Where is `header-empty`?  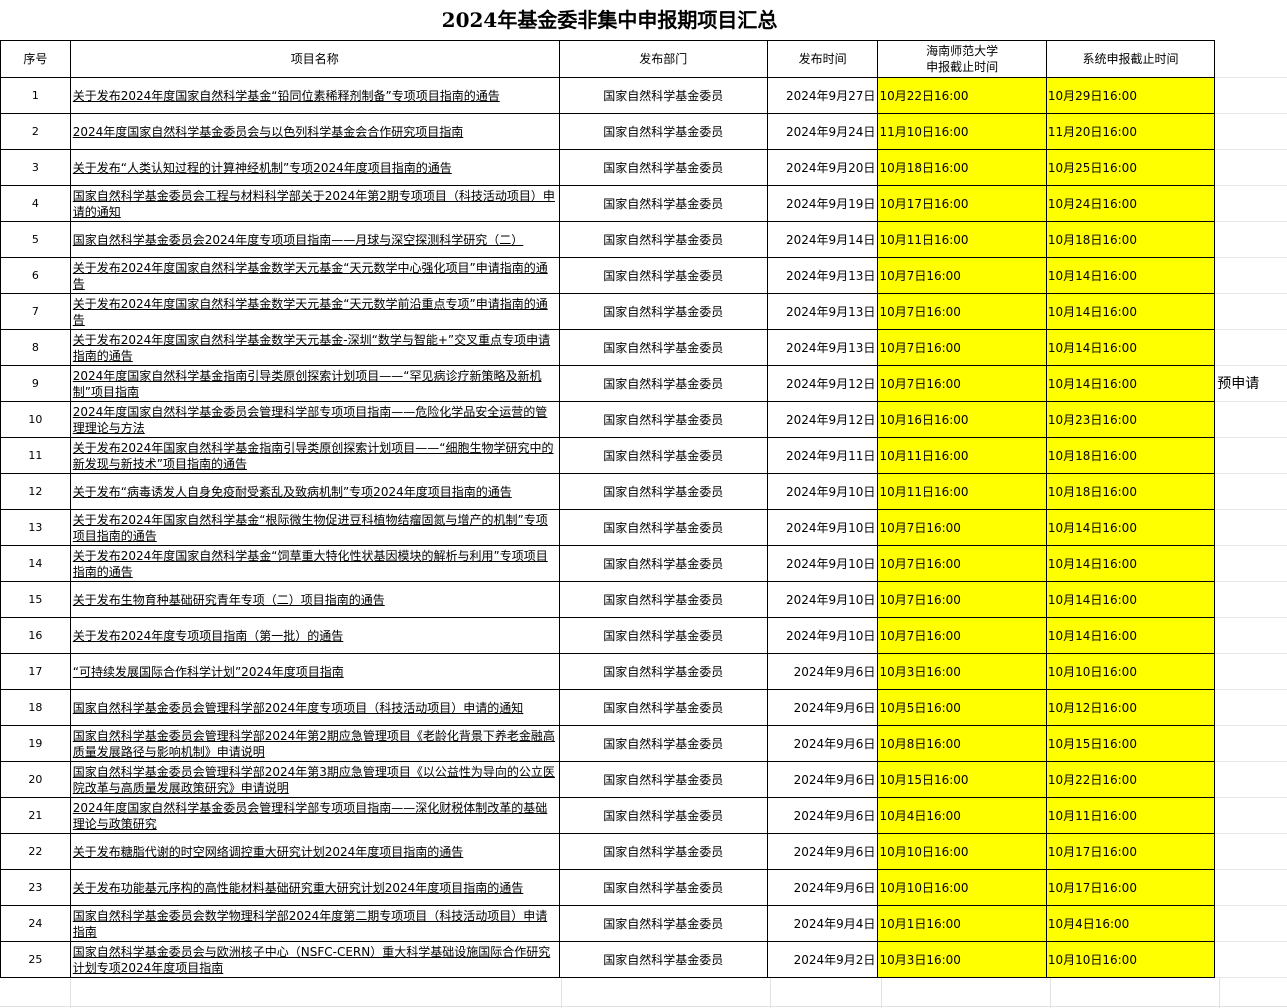 header-empty is located at coordinates (1250, 59).